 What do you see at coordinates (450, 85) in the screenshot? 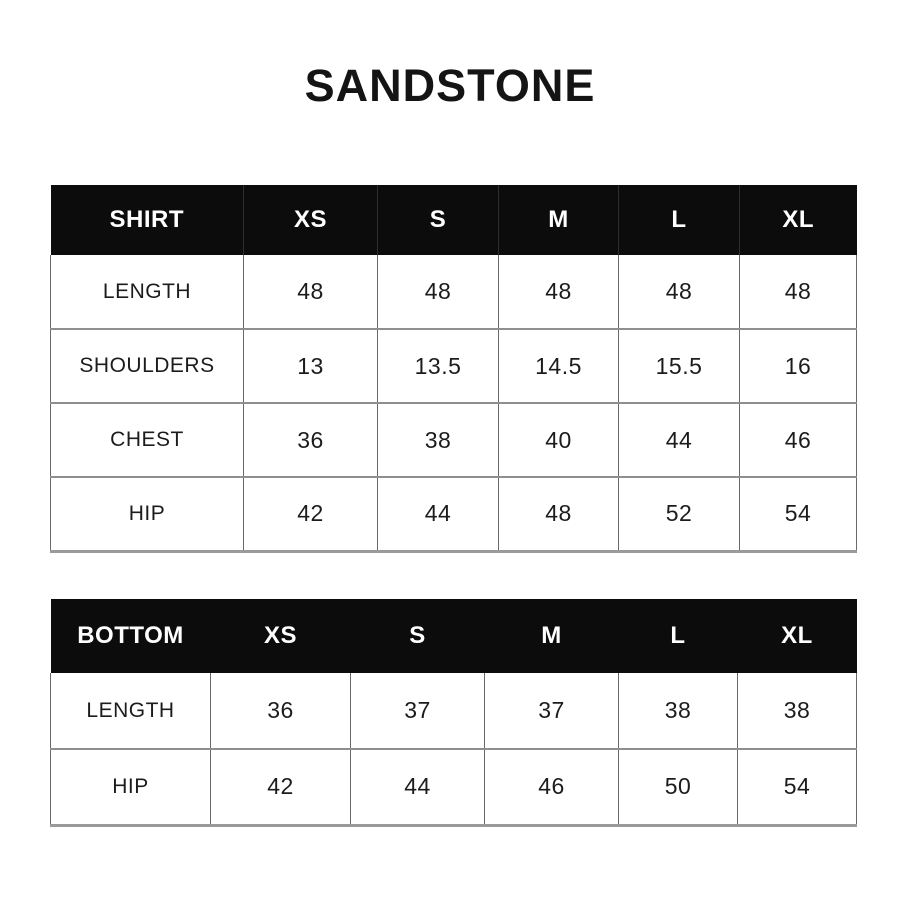
I see `brand-title: SANDSTONE` at bounding box center [450, 85].